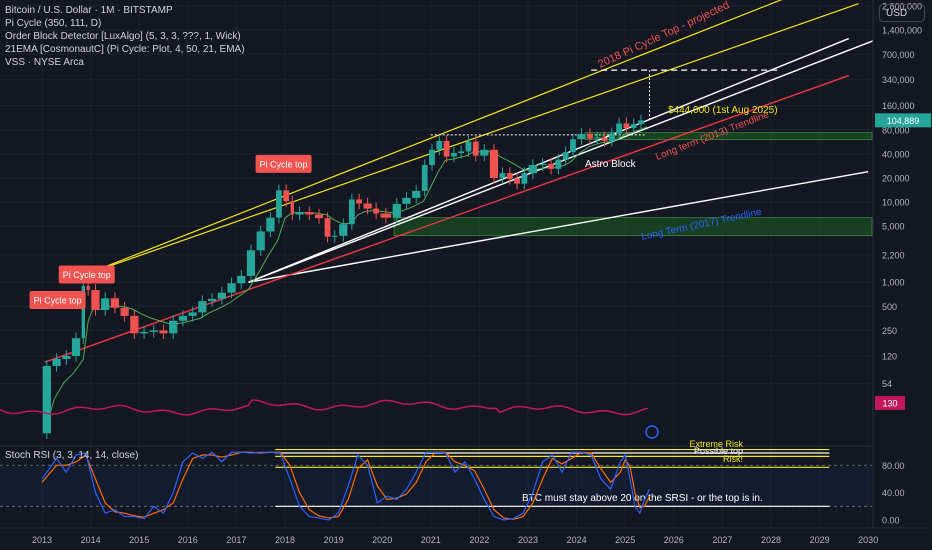 The image size is (932, 550). I want to click on currency-button: USD, so click(902, 13).